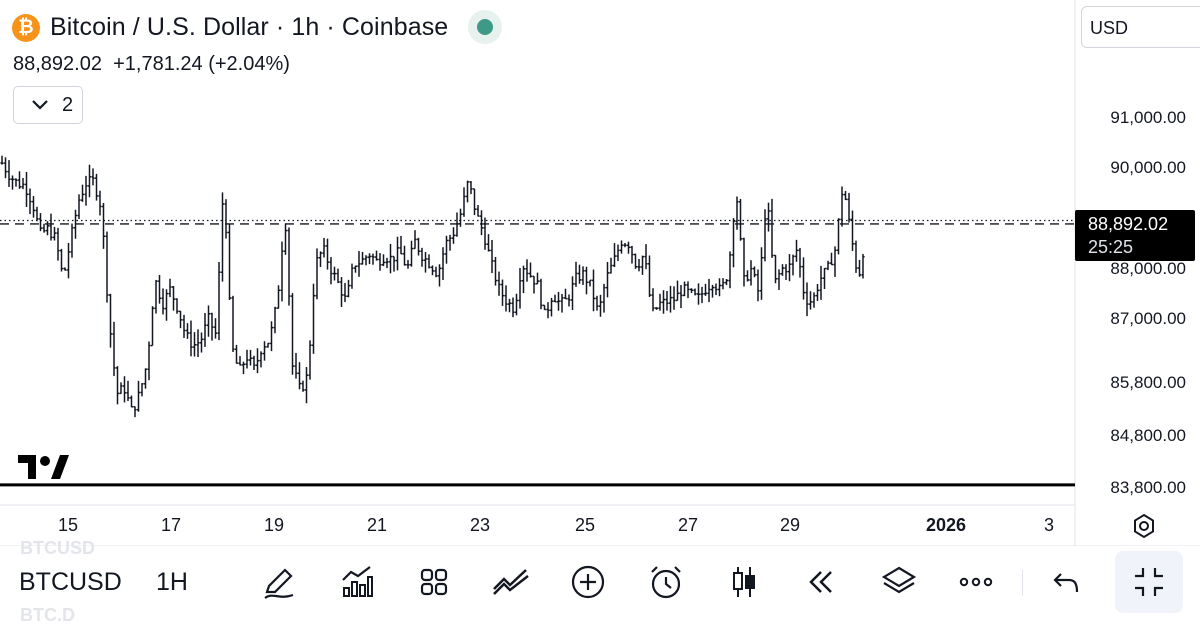 This screenshot has width=1200, height=626. I want to click on symbol-selector: BTCUSD, so click(70, 582).